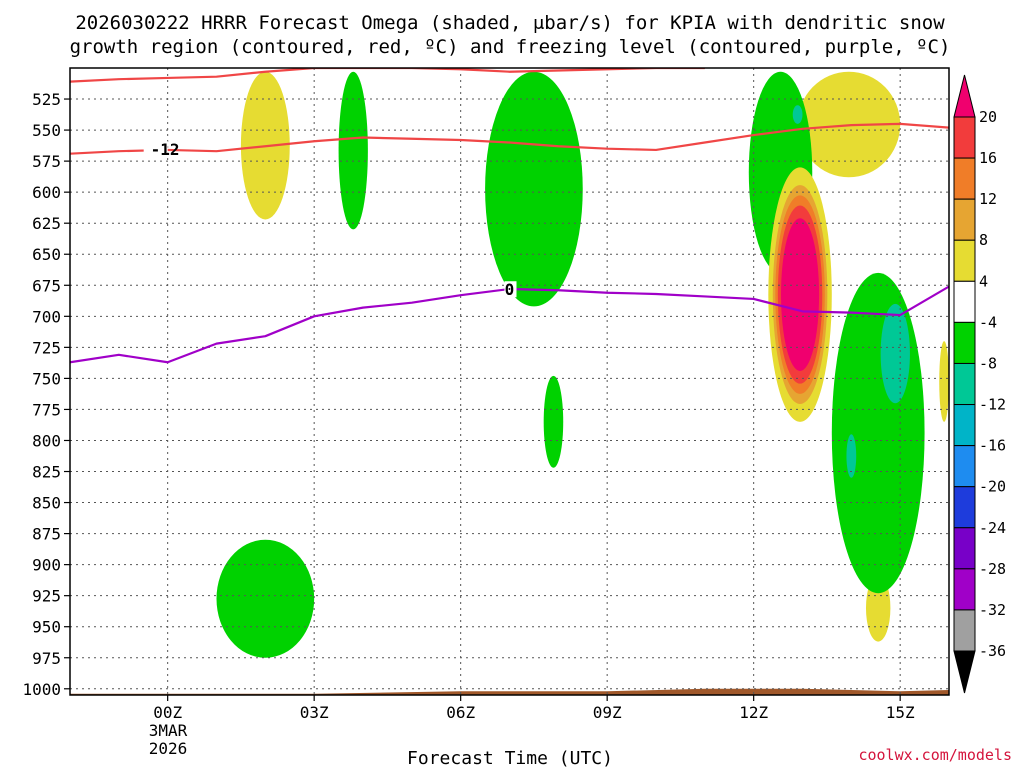  Describe the element at coordinates (314, 712) in the screenshot. I see `x-tick-label: 03Z` at that location.